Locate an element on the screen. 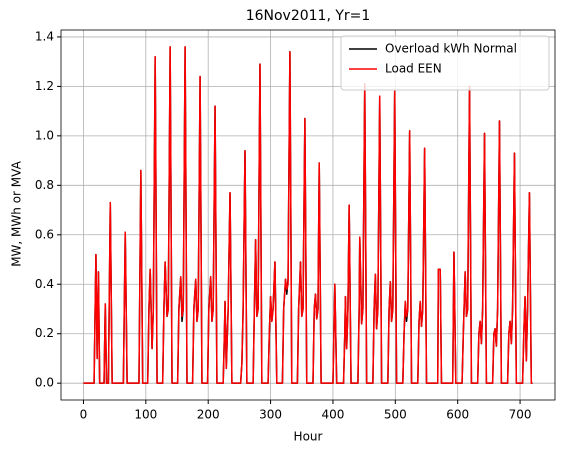  y-tick-label: 0.8 is located at coordinates (44, 185).